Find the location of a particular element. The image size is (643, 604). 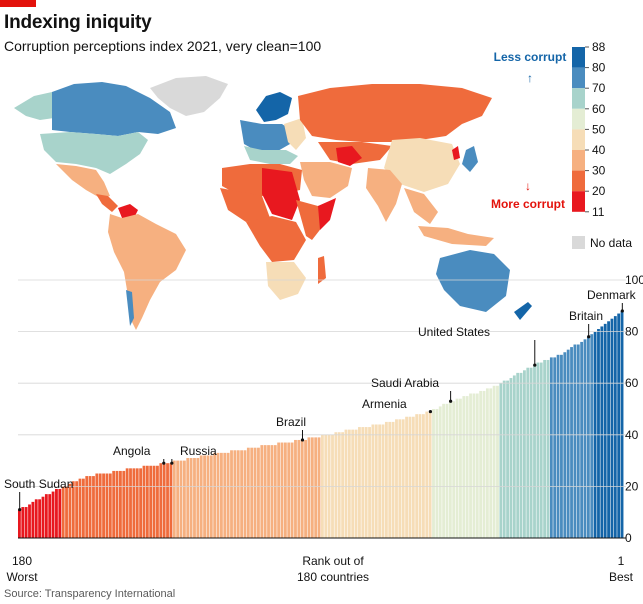

more-corrupt-label: More corrupt is located at coordinates (528, 204).